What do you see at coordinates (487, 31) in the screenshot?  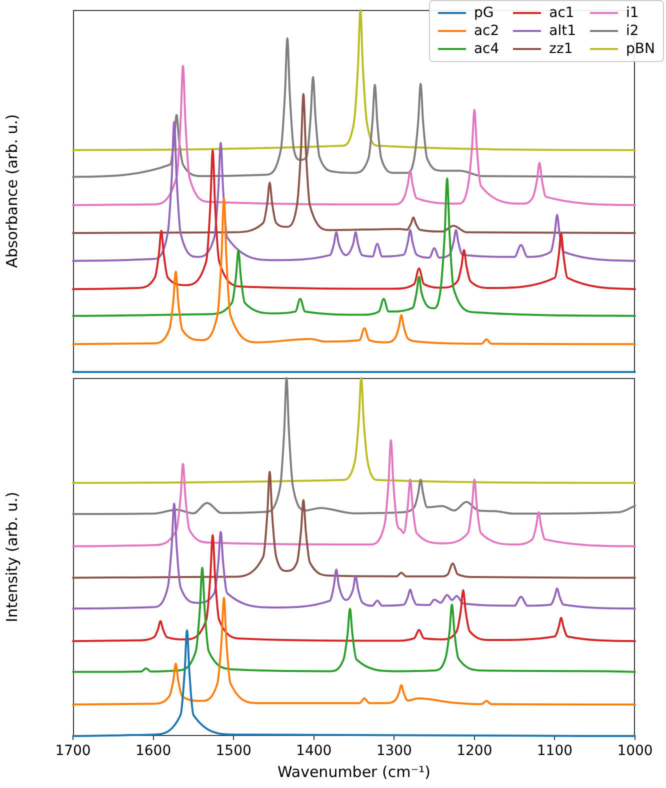 I see `legend-label: ac2` at bounding box center [487, 31].